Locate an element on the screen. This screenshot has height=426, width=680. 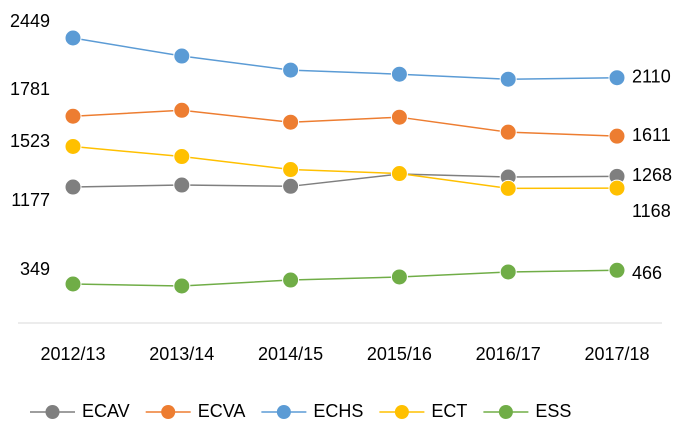
legend-label: ECT is located at coordinates (449, 411).